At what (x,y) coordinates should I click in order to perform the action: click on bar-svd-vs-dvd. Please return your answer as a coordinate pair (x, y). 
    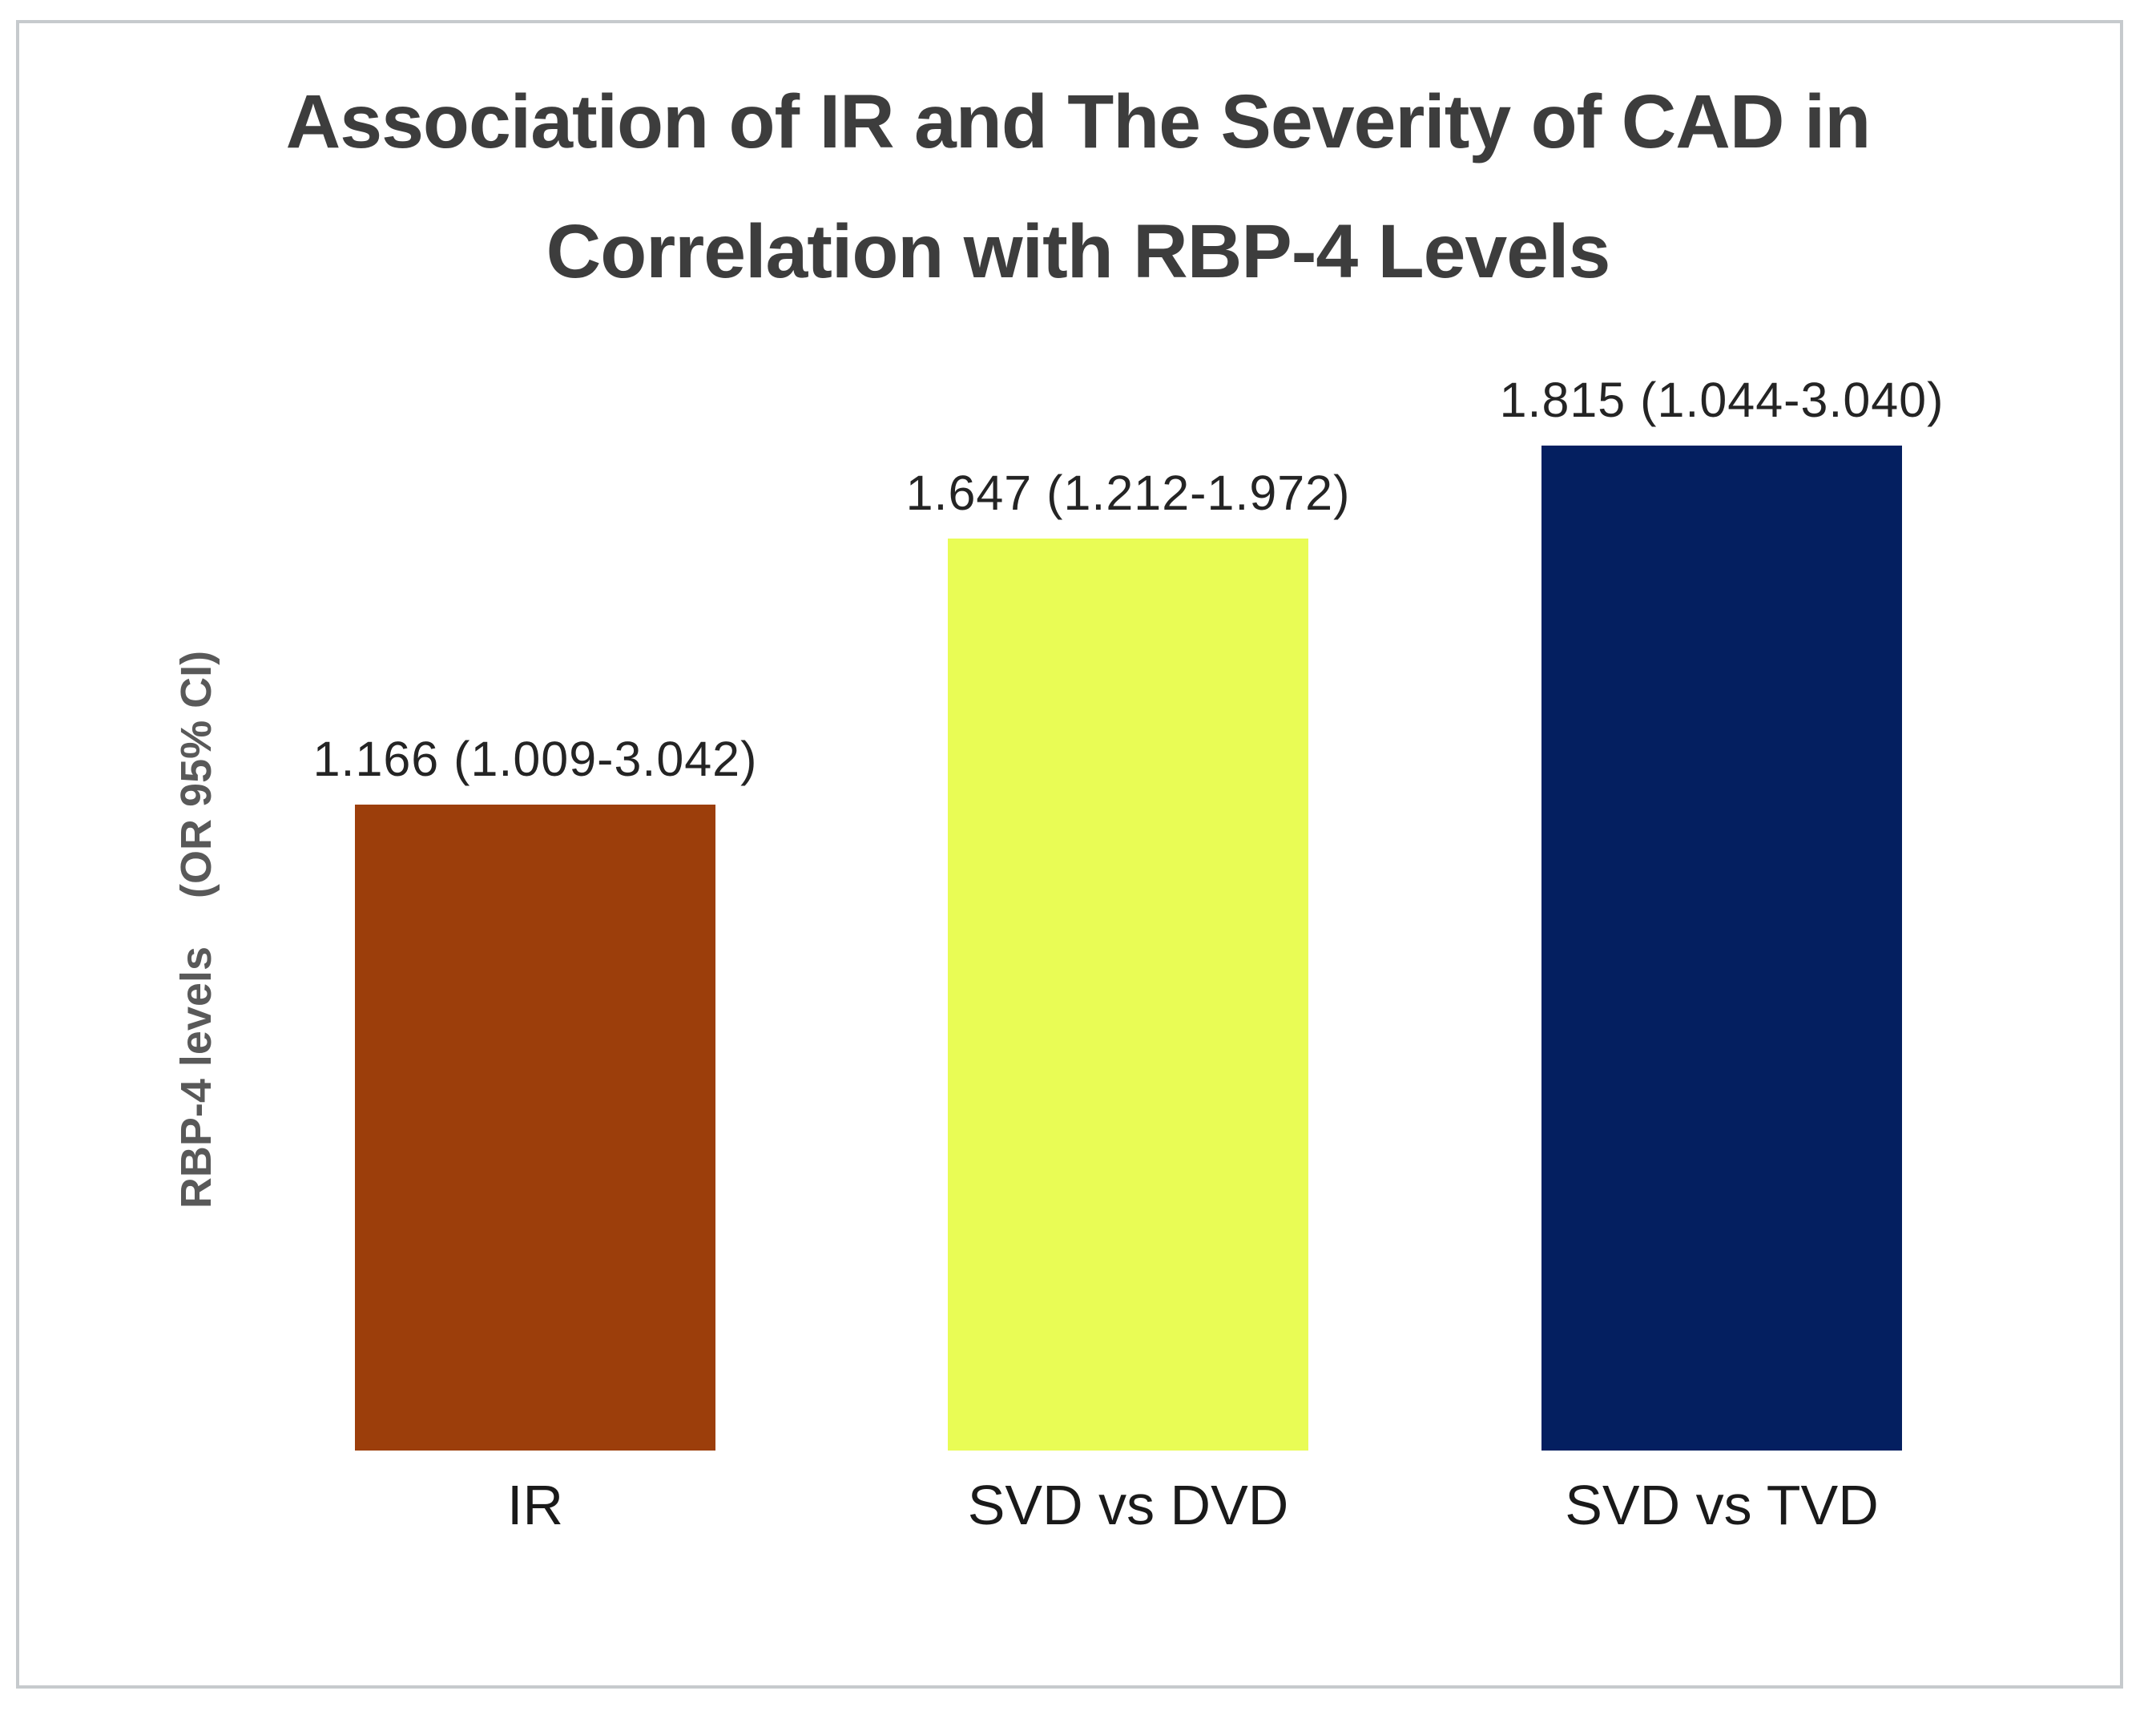
    Looking at the image, I should click on (1128, 995).